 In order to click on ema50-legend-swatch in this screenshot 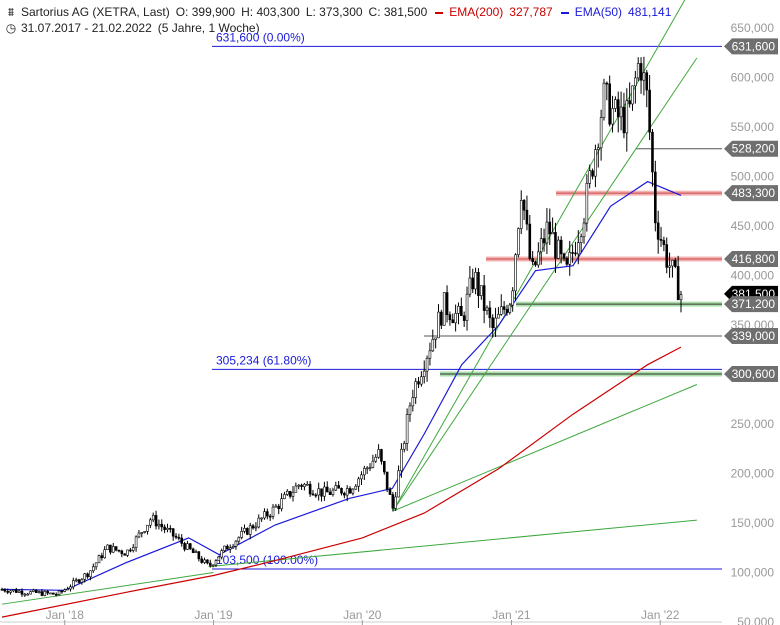, I will do `click(564, 12)`.